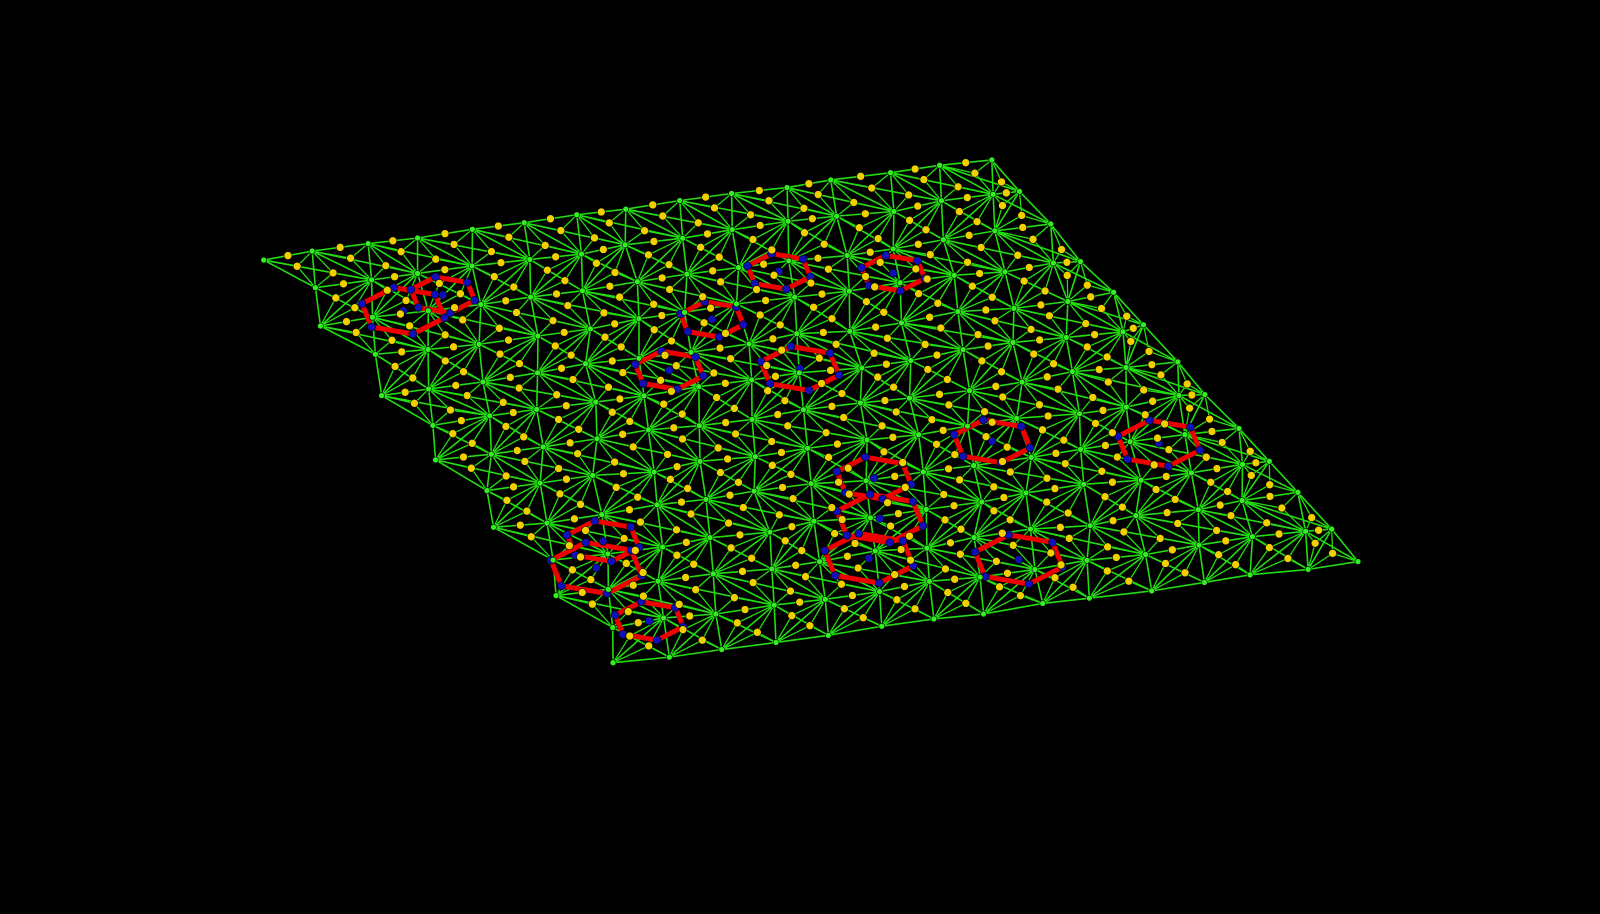  Describe the element at coordinates (874, 478) in the screenshot. I see `ring-center-node` at that location.